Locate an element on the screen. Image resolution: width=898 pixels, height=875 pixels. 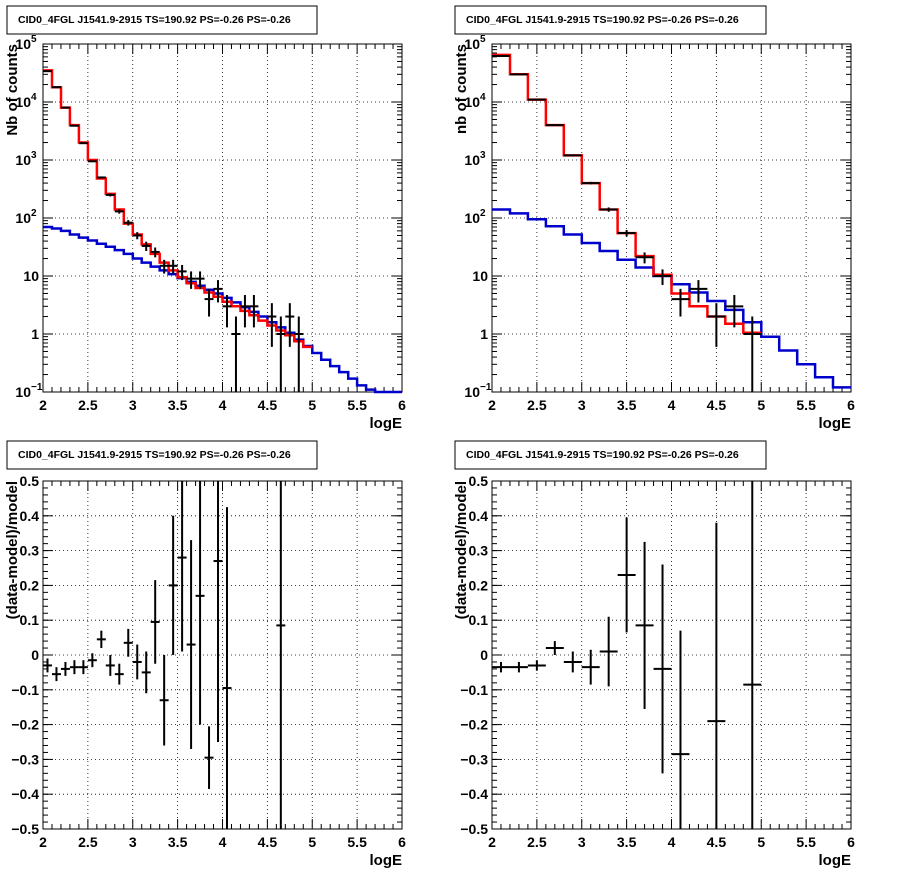
y-tick-label: −0.1 is located at coordinates (25, 690).